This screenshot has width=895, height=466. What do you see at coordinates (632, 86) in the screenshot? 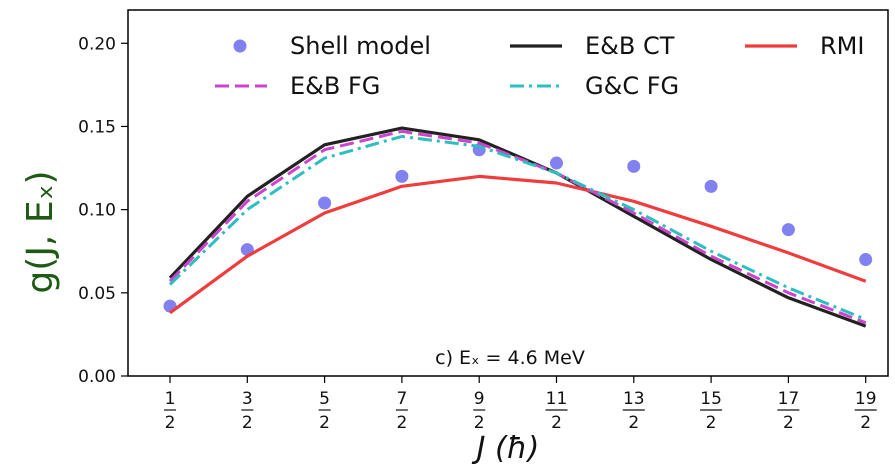
I see `legend-label-g-c-fg: G&C FG` at bounding box center [632, 86].